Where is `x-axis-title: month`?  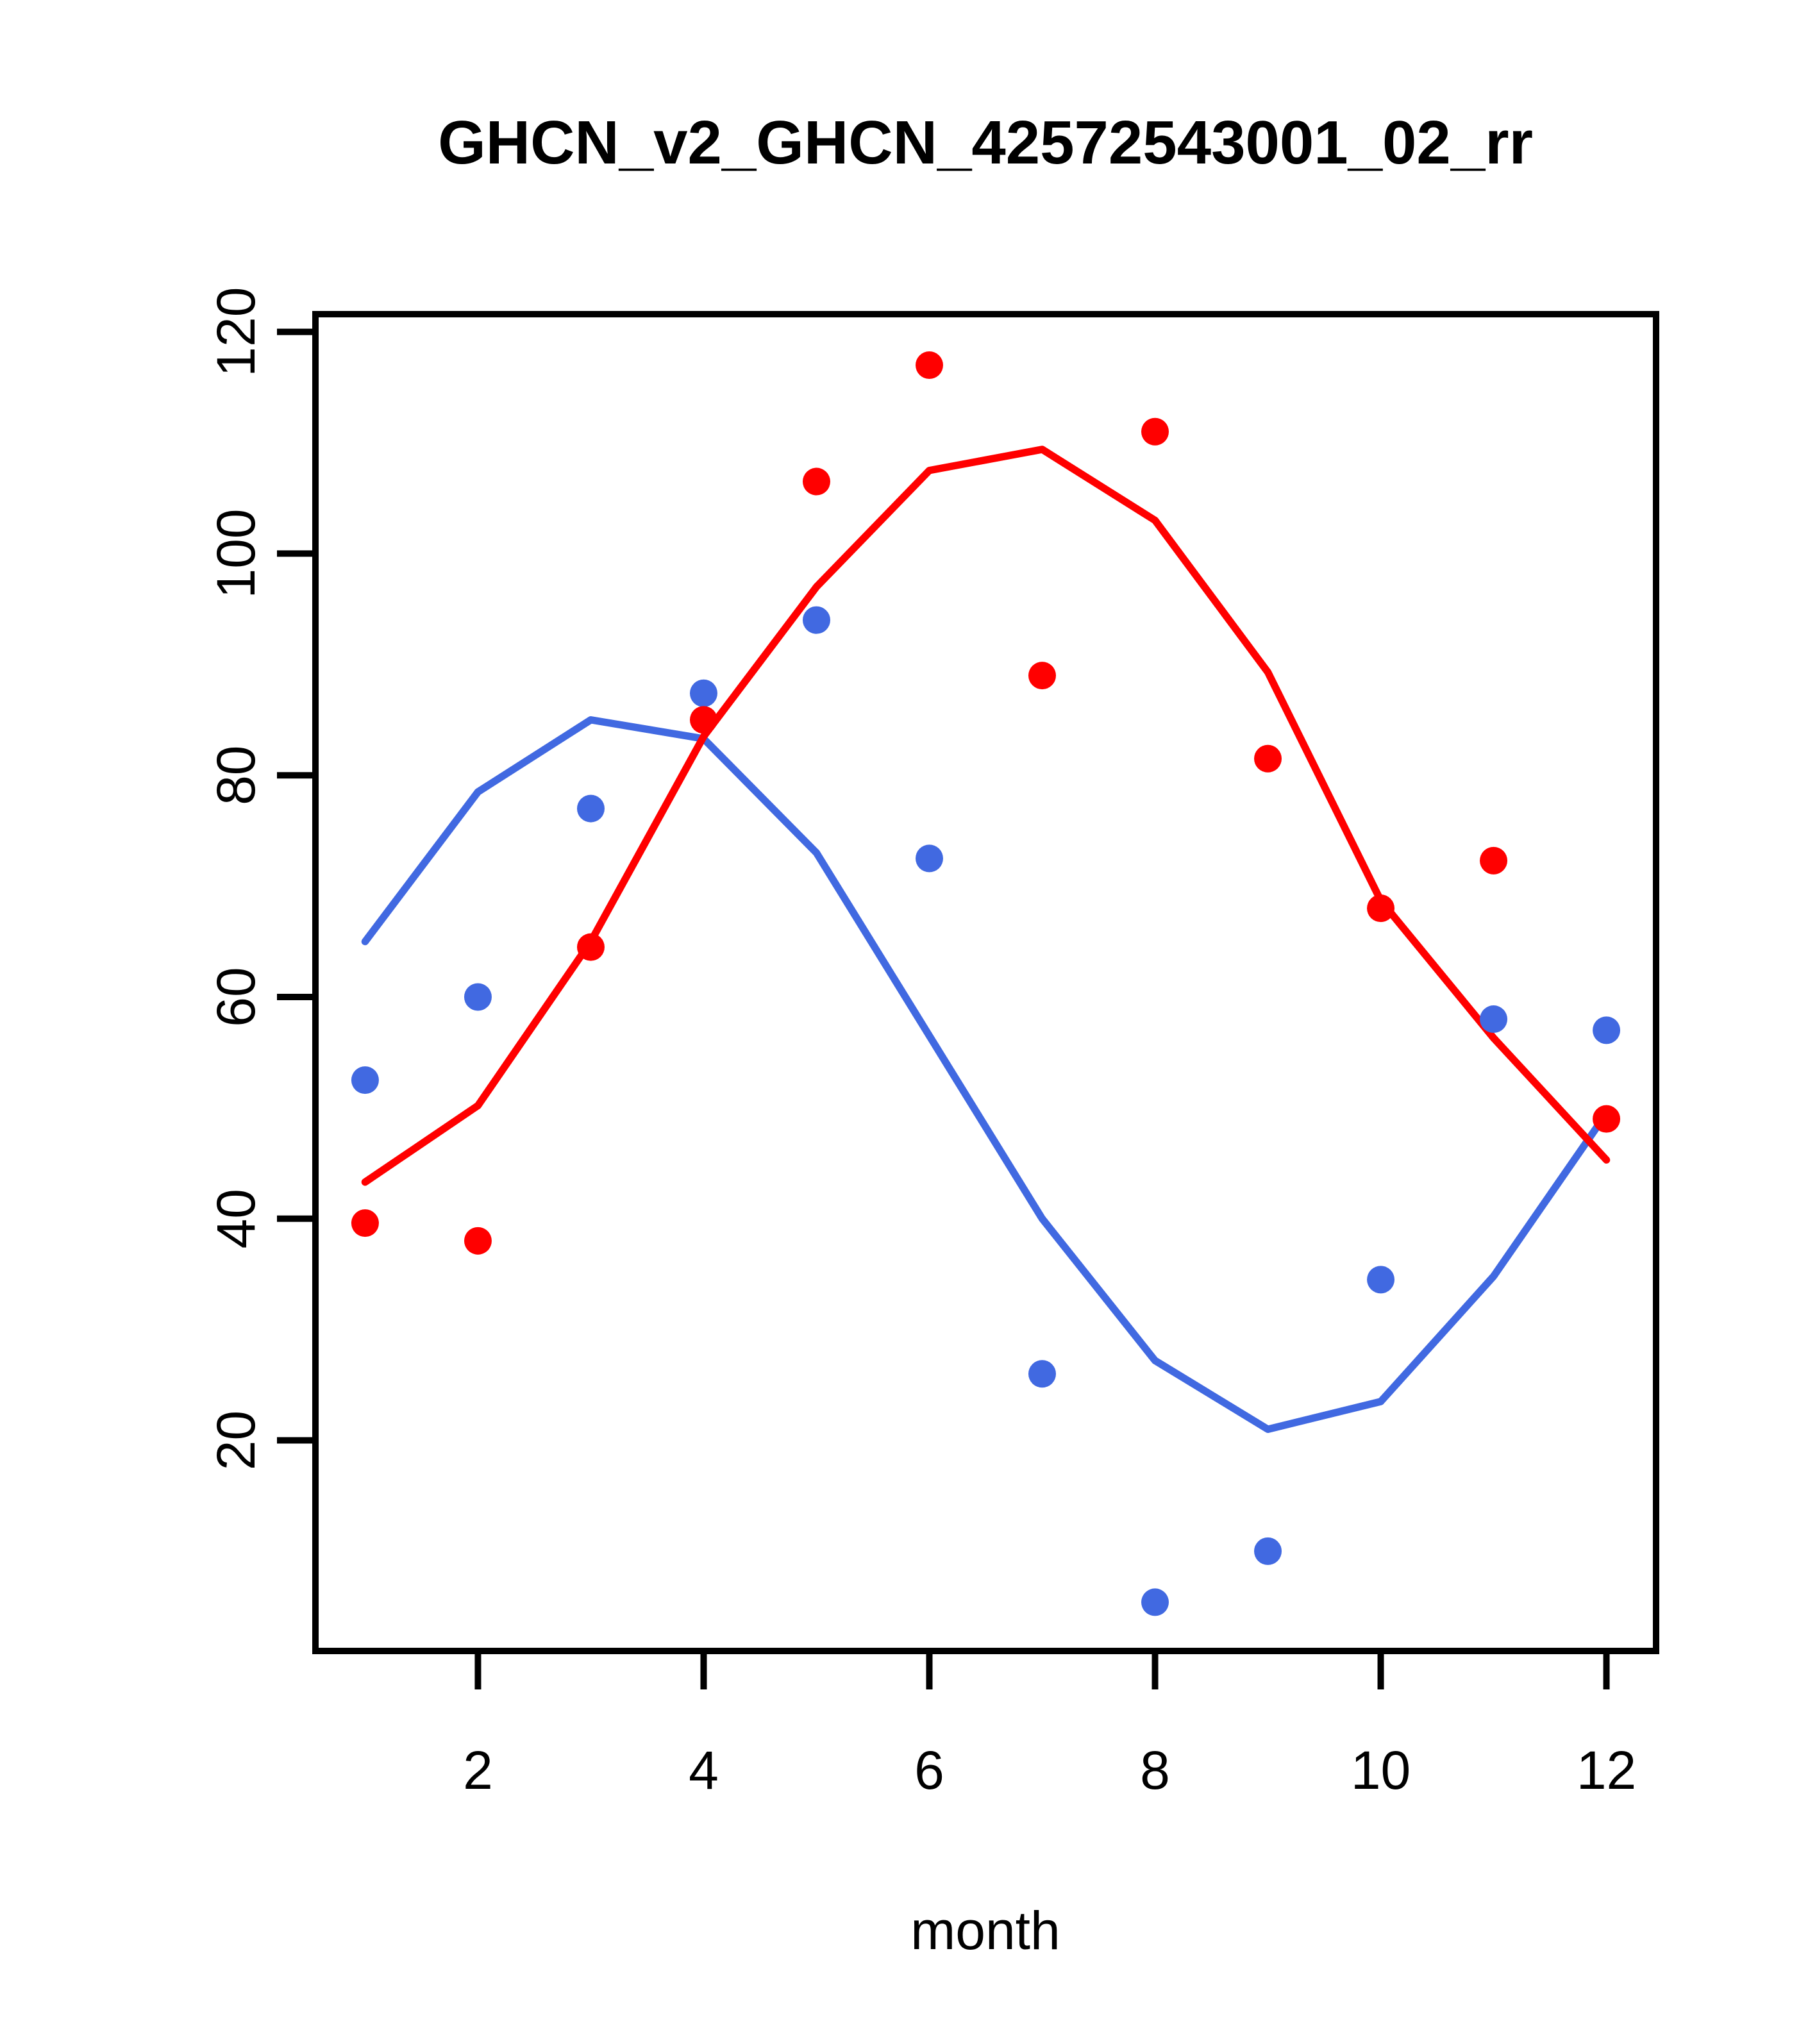
x-axis-title: month is located at coordinates (985, 1931).